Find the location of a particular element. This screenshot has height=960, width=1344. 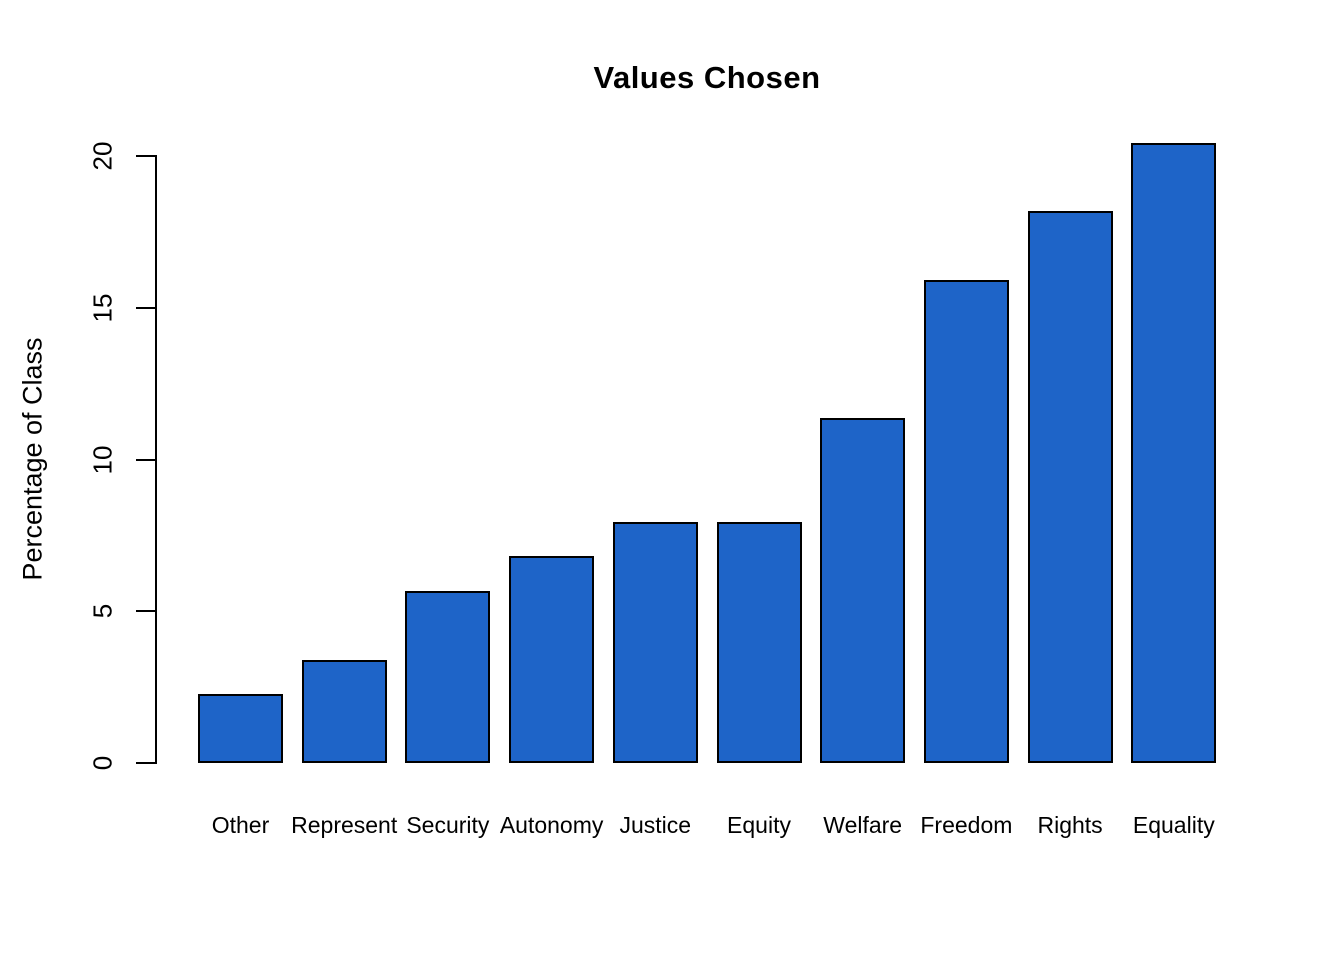

bar-justice is located at coordinates (655, 642).